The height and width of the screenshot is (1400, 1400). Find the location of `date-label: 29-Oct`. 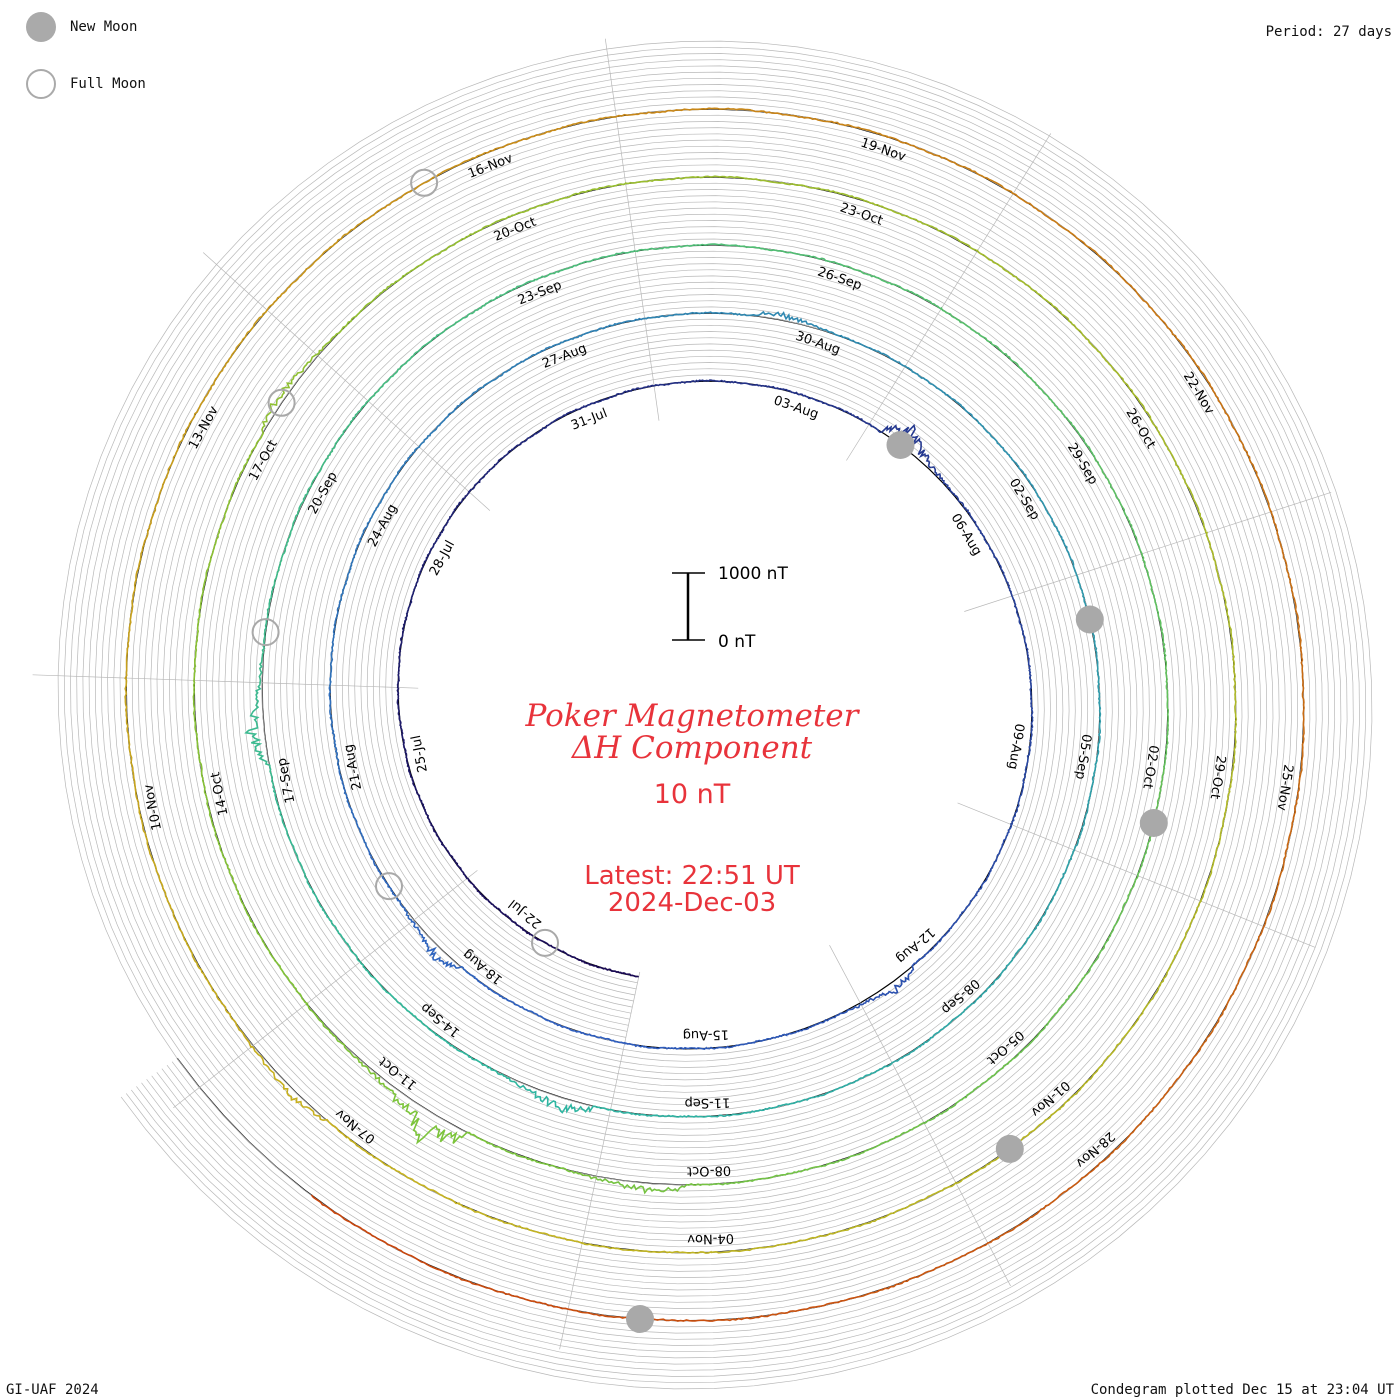

date-label: 29-Oct is located at coordinates (1217, 777).